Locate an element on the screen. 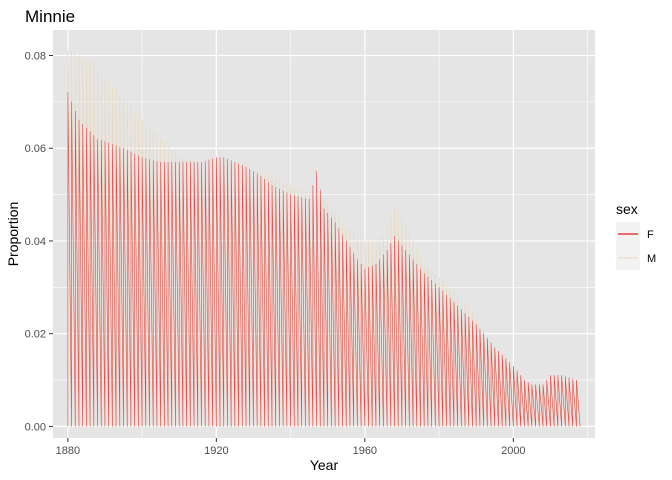 The image size is (672, 480). x-tick-label: 1920 is located at coordinates (216, 451).